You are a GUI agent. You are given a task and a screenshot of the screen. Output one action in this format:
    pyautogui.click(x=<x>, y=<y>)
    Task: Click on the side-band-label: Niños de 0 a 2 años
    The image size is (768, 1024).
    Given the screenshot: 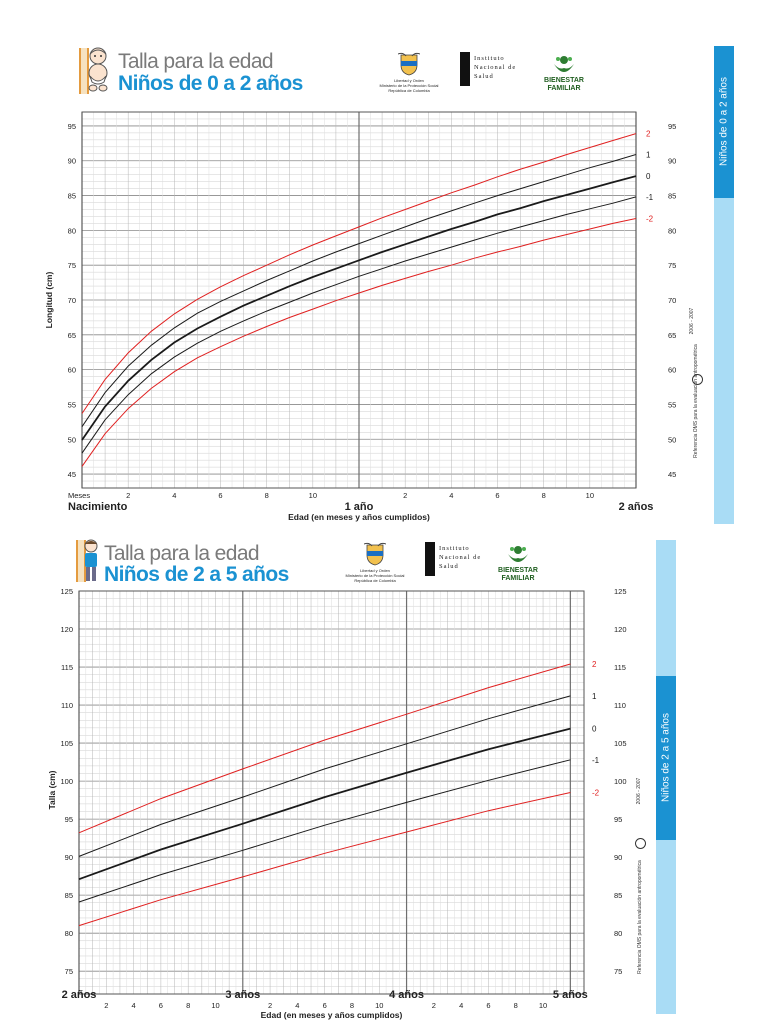 What is the action you would take?
    pyautogui.click(x=724, y=121)
    